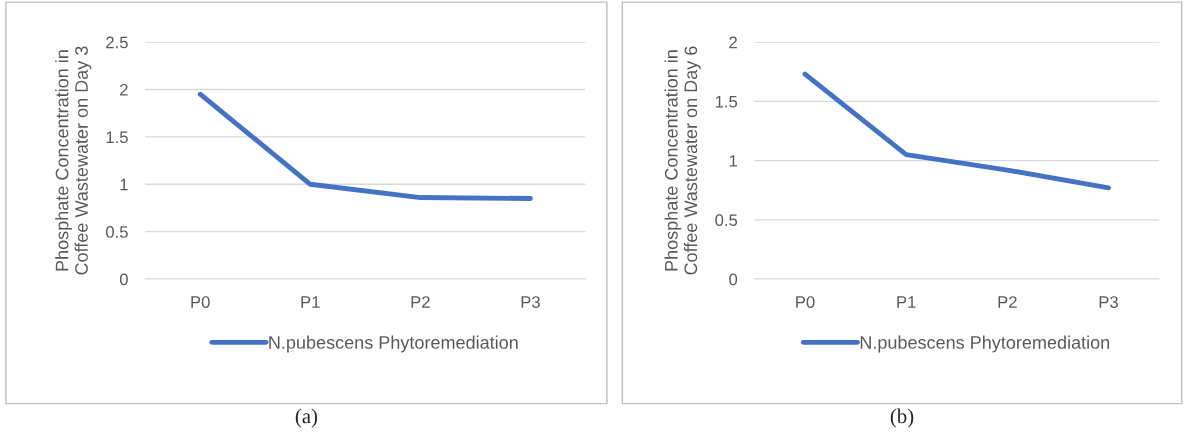 The image size is (1190, 434). Describe the element at coordinates (306, 418) in the screenshot. I see `text: (a)` at that location.